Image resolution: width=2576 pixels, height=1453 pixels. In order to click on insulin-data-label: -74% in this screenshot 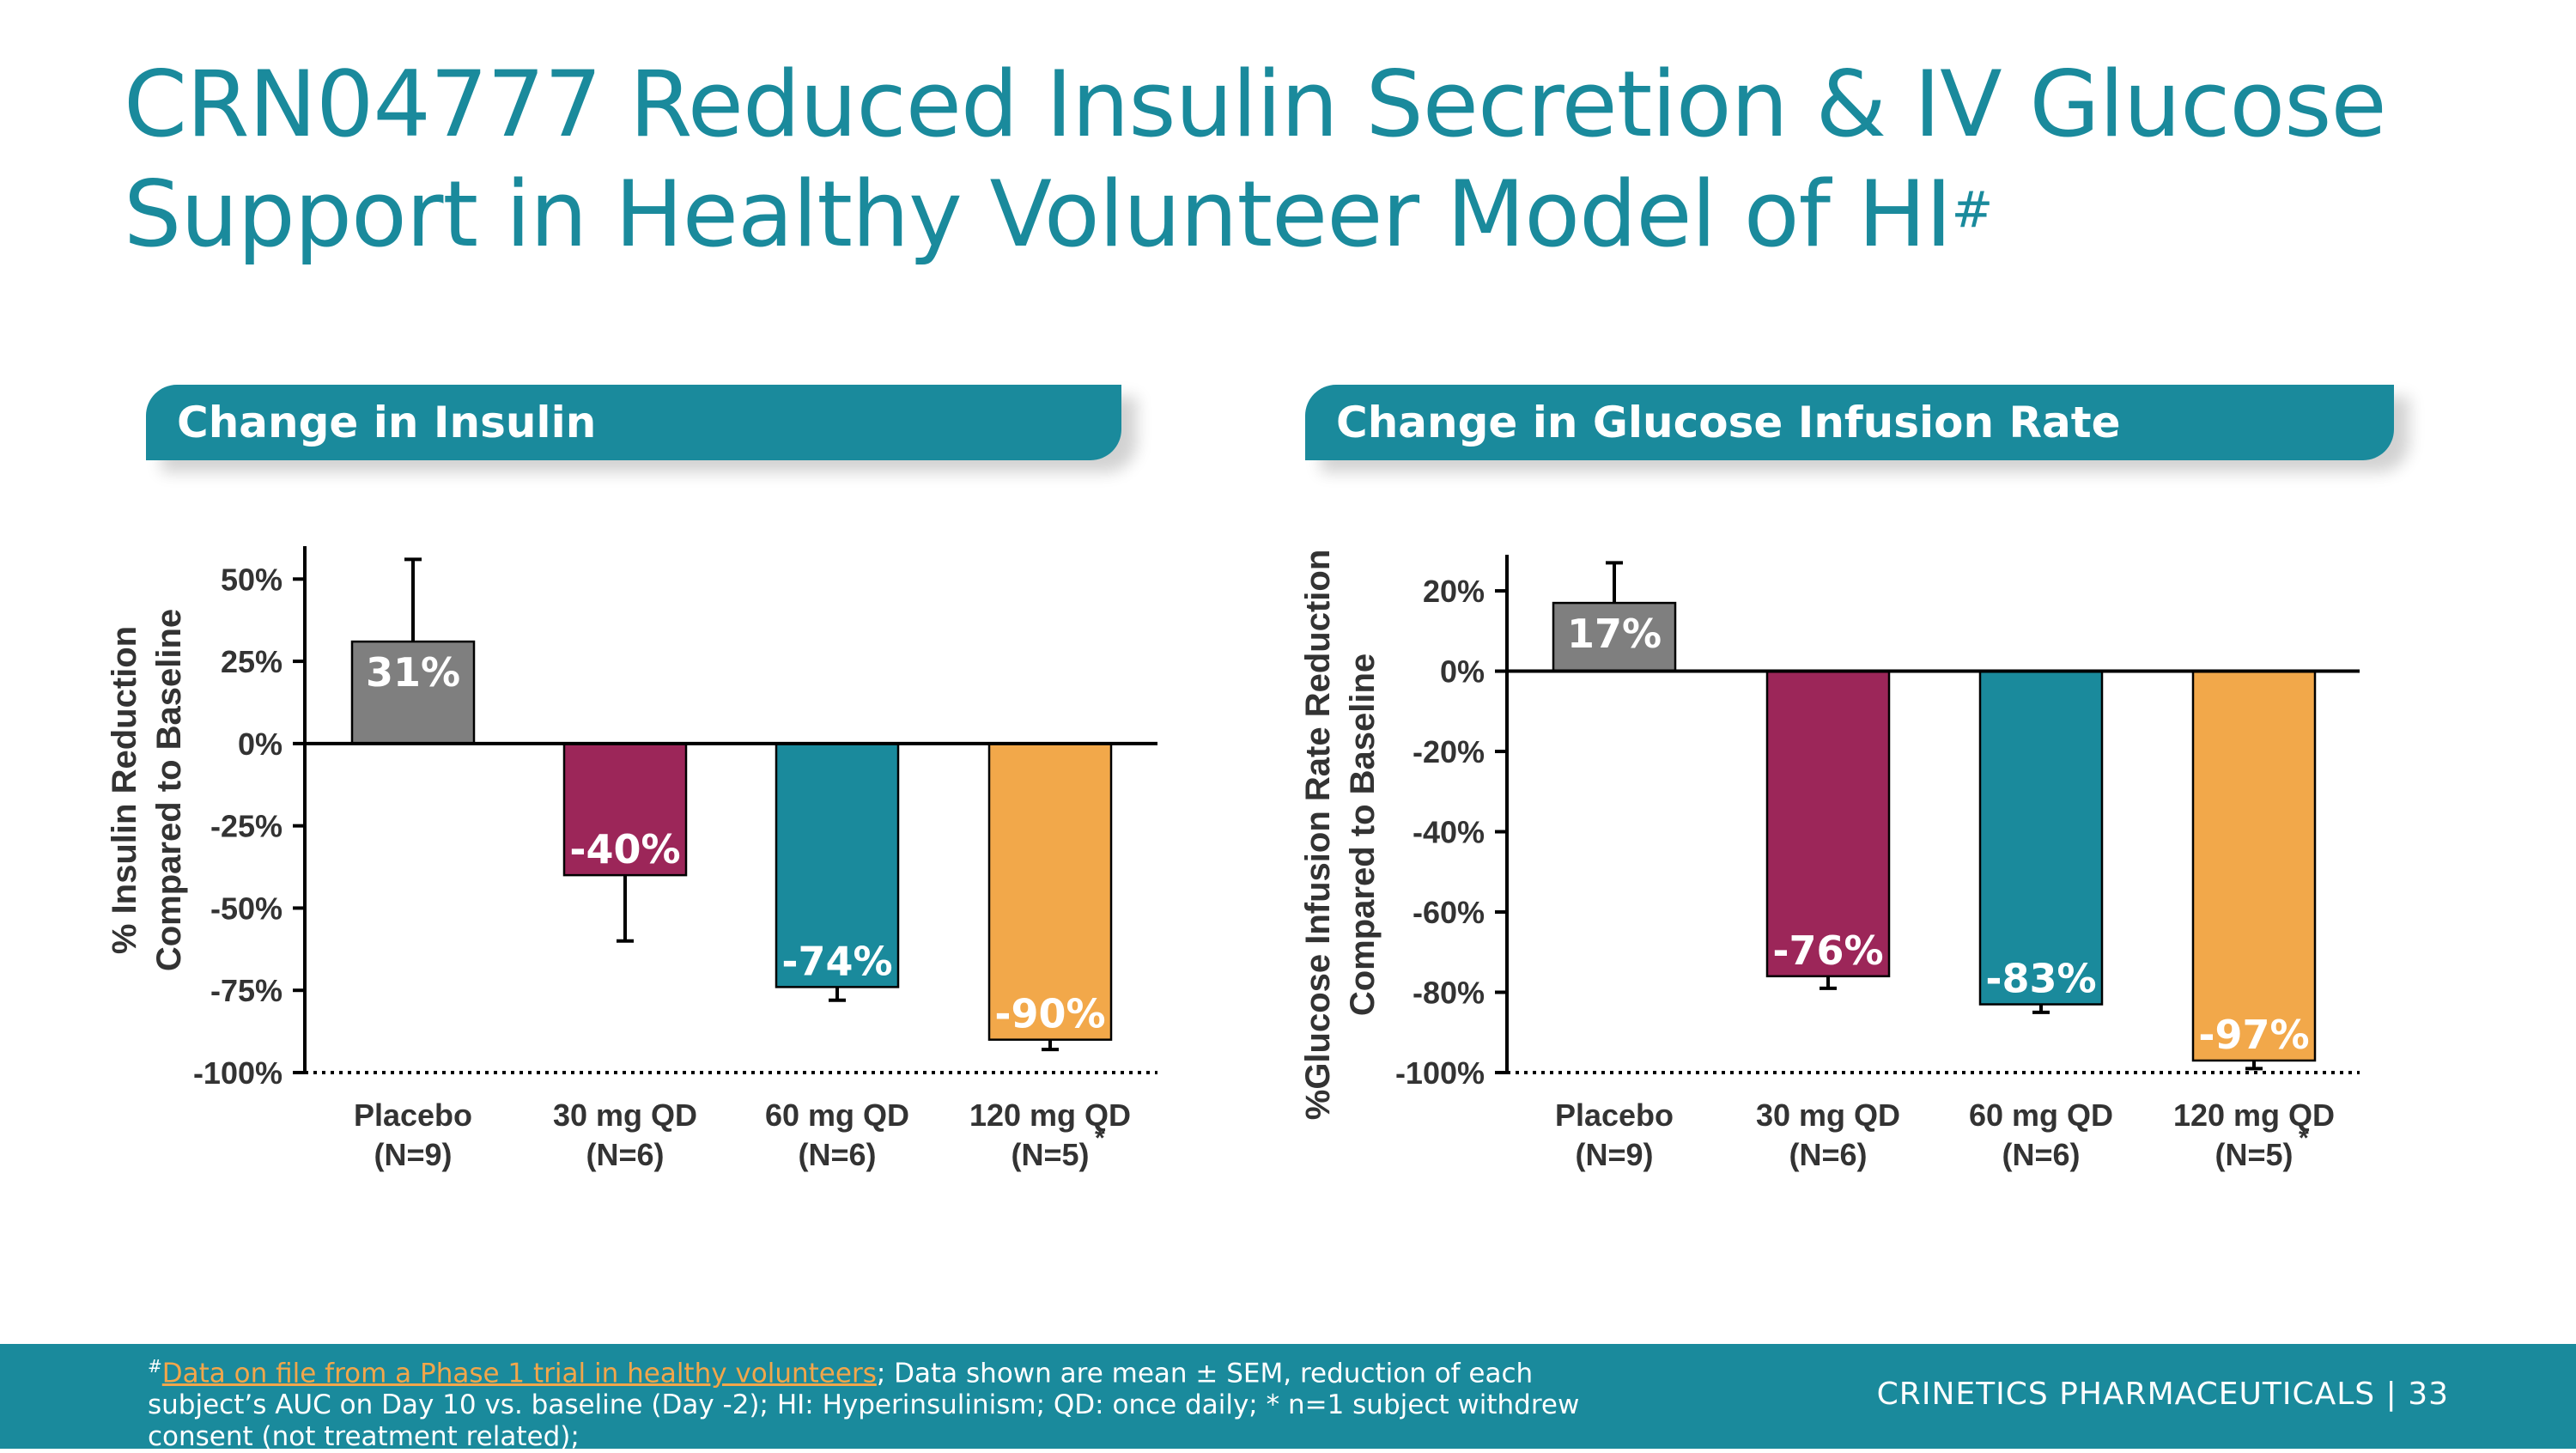, I will do `click(836, 961)`.